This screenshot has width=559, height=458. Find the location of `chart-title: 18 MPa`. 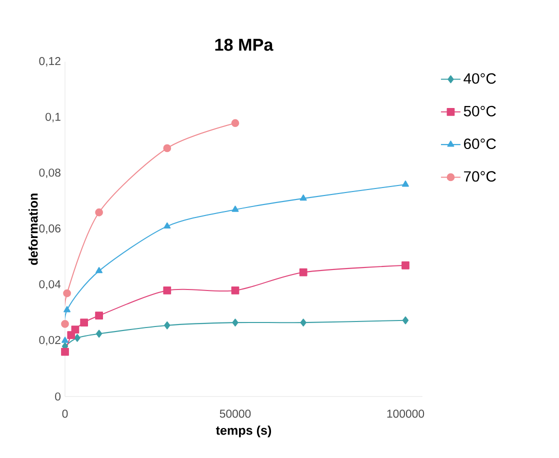

chart-title: 18 MPa is located at coordinates (244, 44).